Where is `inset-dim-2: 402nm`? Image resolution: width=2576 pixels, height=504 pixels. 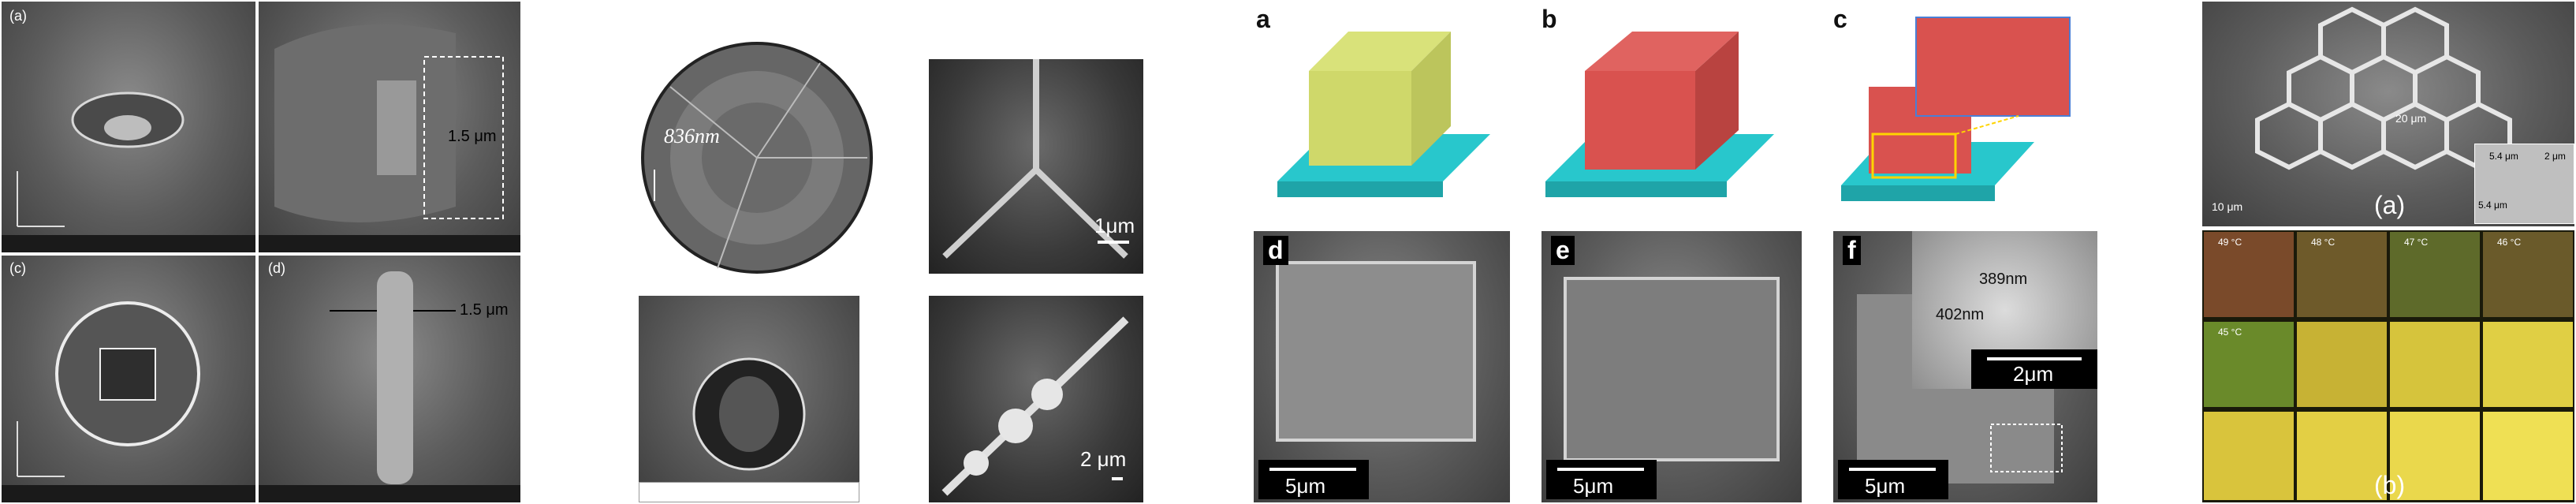
inset-dim-2: 402nm is located at coordinates (1960, 314).